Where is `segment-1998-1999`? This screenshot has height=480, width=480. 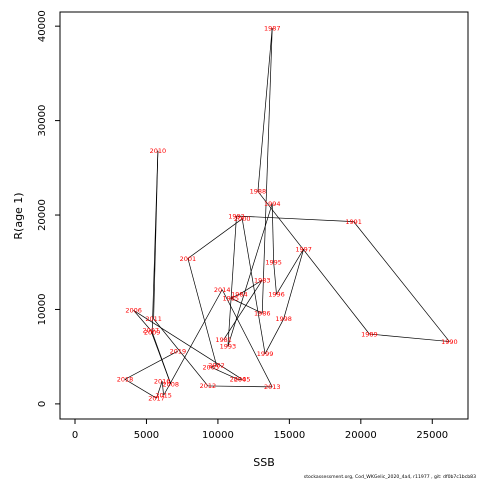 segment-1998-1999 is located at coordinates (274, 336).